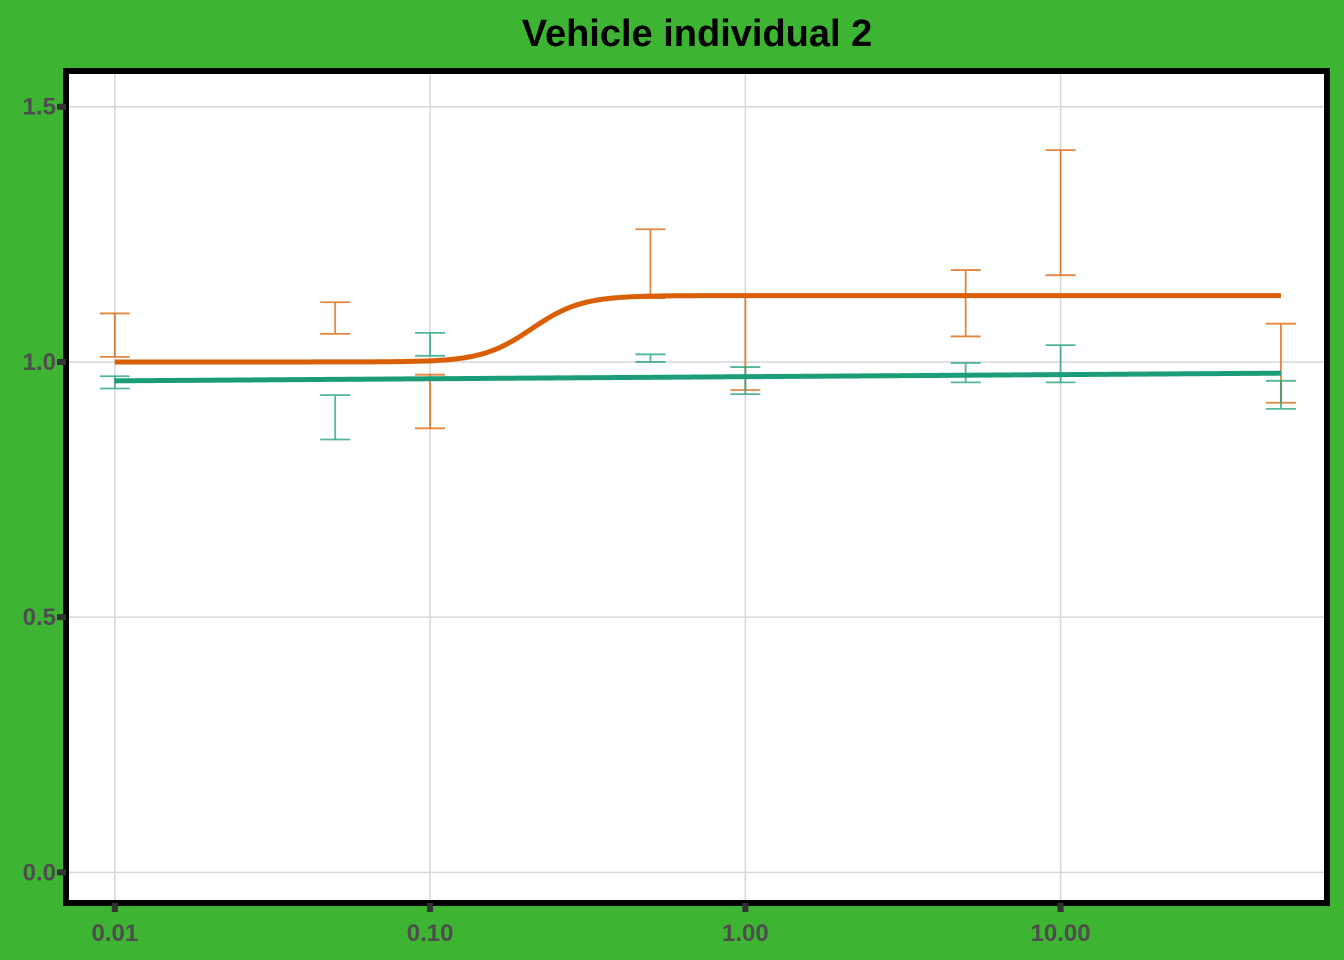  What do you see at coordinates (39, 362) in the screenshot?
I see `y-tick-label: 1.0` at bounding box center [39, 362].